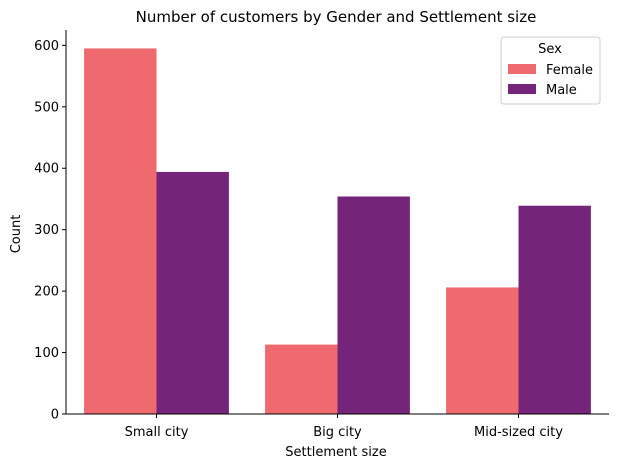 The width and height of the screenshot is (618, 468). What do you see at coordinates (335, 452) in the screenshot?
I see `x-axis-title: Settlement size` at bounding box center [335, 452].